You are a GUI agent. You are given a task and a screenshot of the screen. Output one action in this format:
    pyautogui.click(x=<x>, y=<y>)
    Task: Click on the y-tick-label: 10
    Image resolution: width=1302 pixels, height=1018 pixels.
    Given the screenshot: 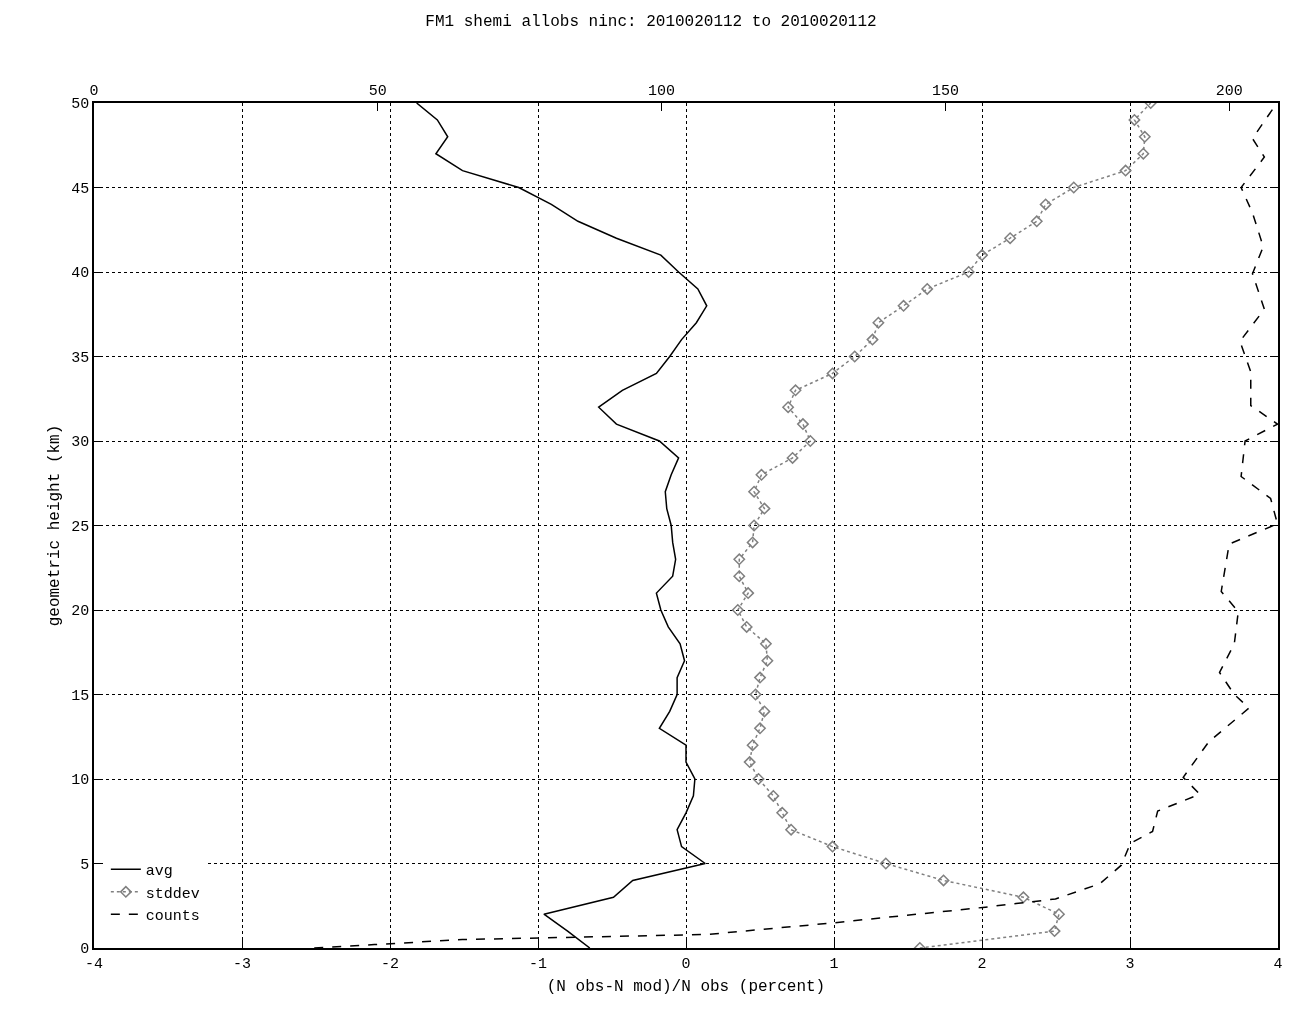 What is the action you would take?
    pyautogui.click(x=80, y=781)
    